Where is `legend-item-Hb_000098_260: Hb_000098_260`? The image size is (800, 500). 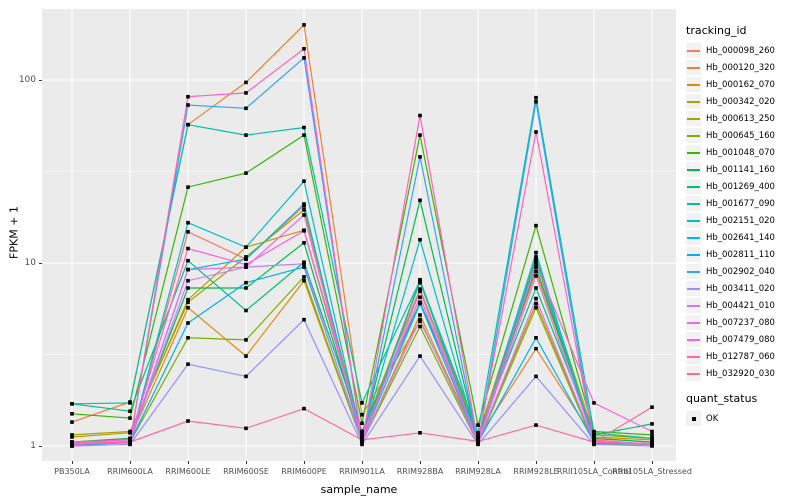
legend-item-Hb_000098_260: Hb_000098_260 is located at coordinates (742, 50).